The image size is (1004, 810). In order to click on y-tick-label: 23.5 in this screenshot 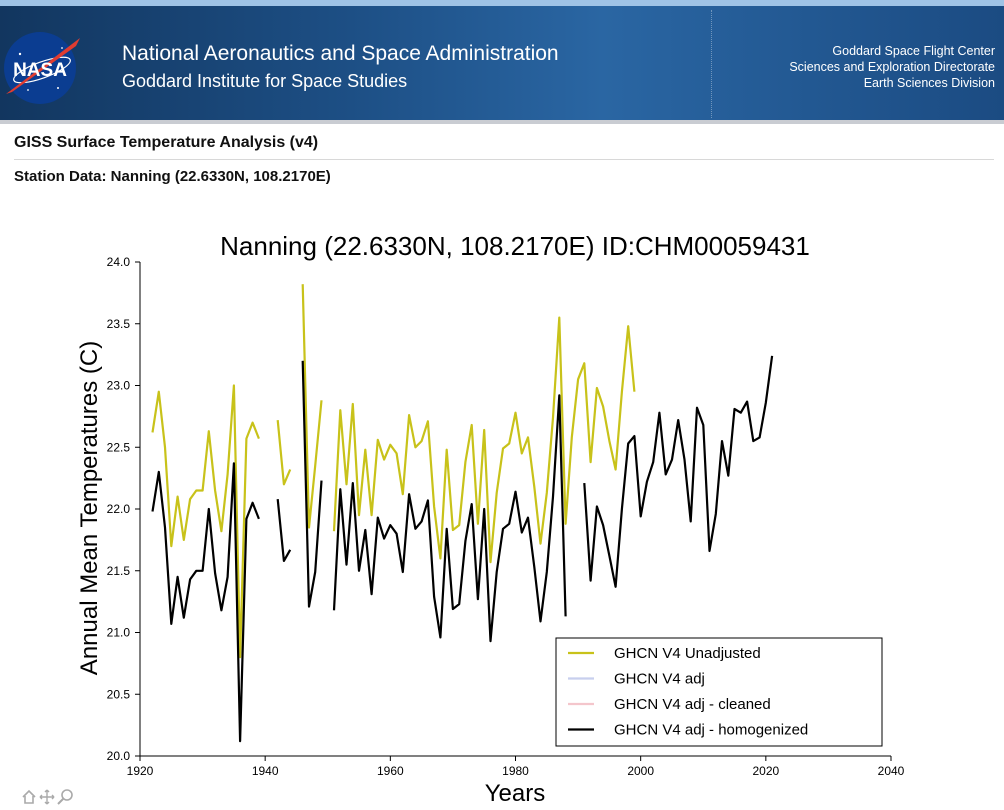, I will do `click(119, 324)`.